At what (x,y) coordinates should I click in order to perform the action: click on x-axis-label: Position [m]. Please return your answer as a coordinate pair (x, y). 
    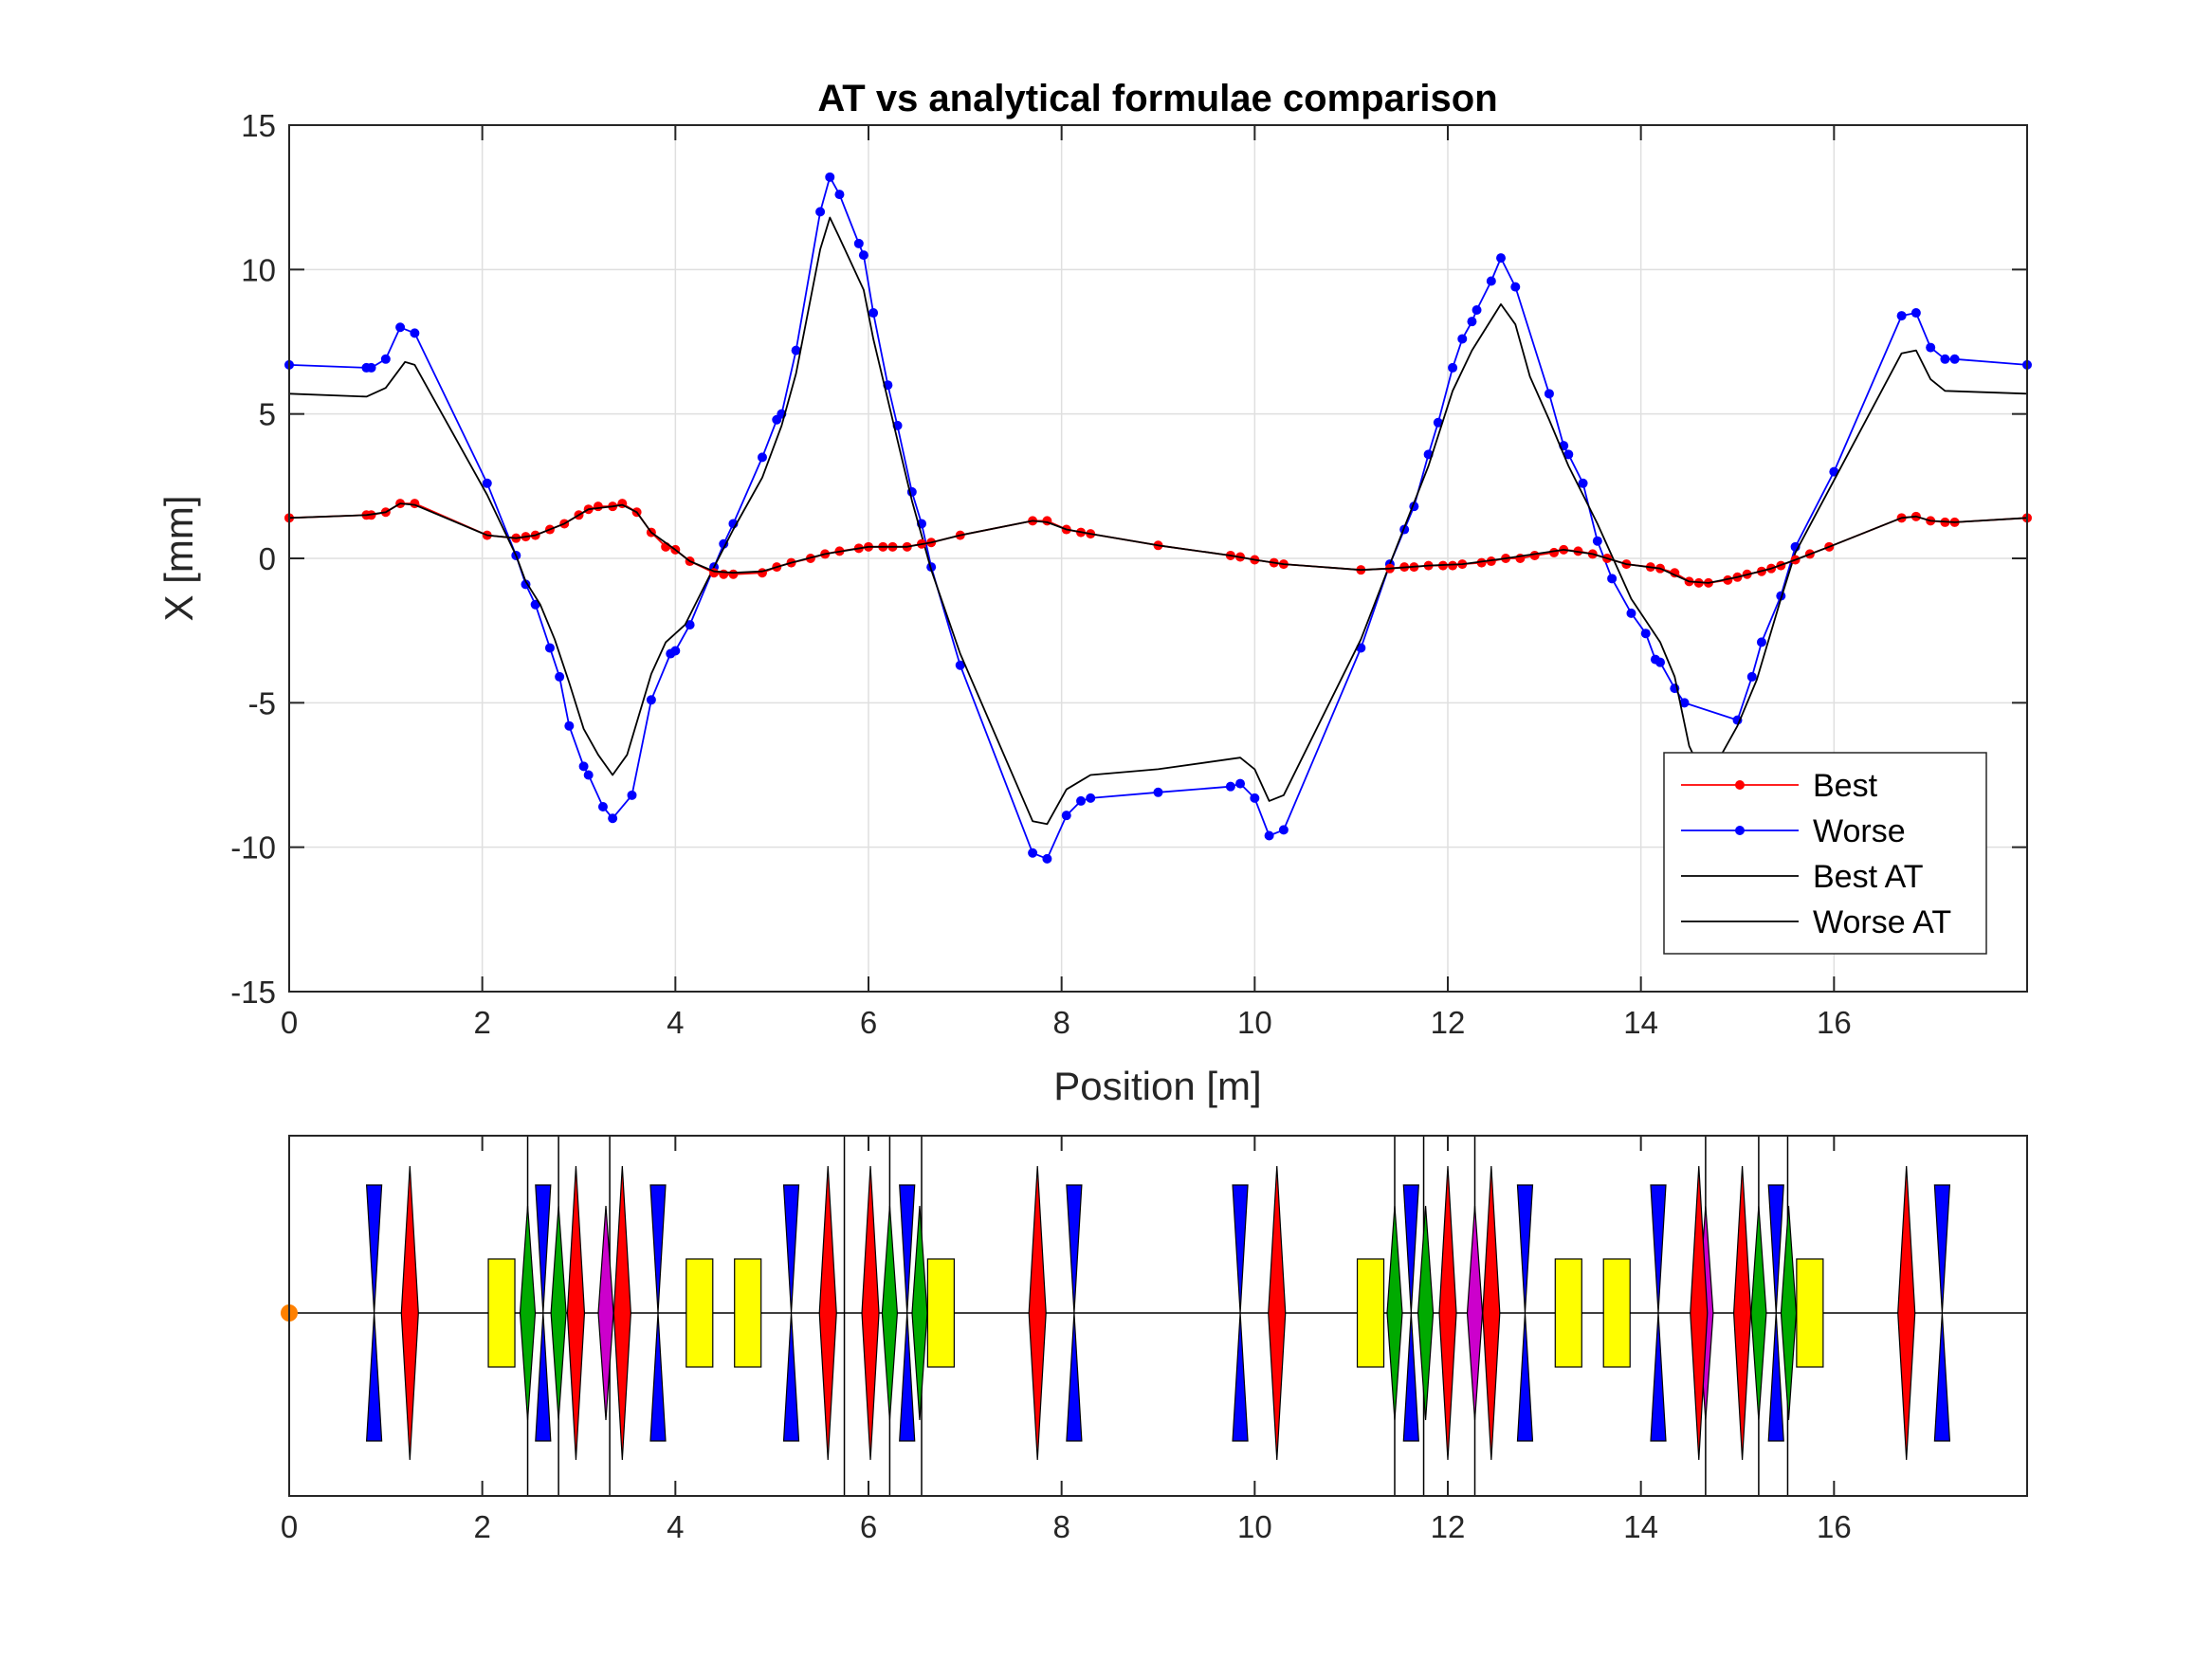
    Looking at the image, I should click on (1157, 1086).